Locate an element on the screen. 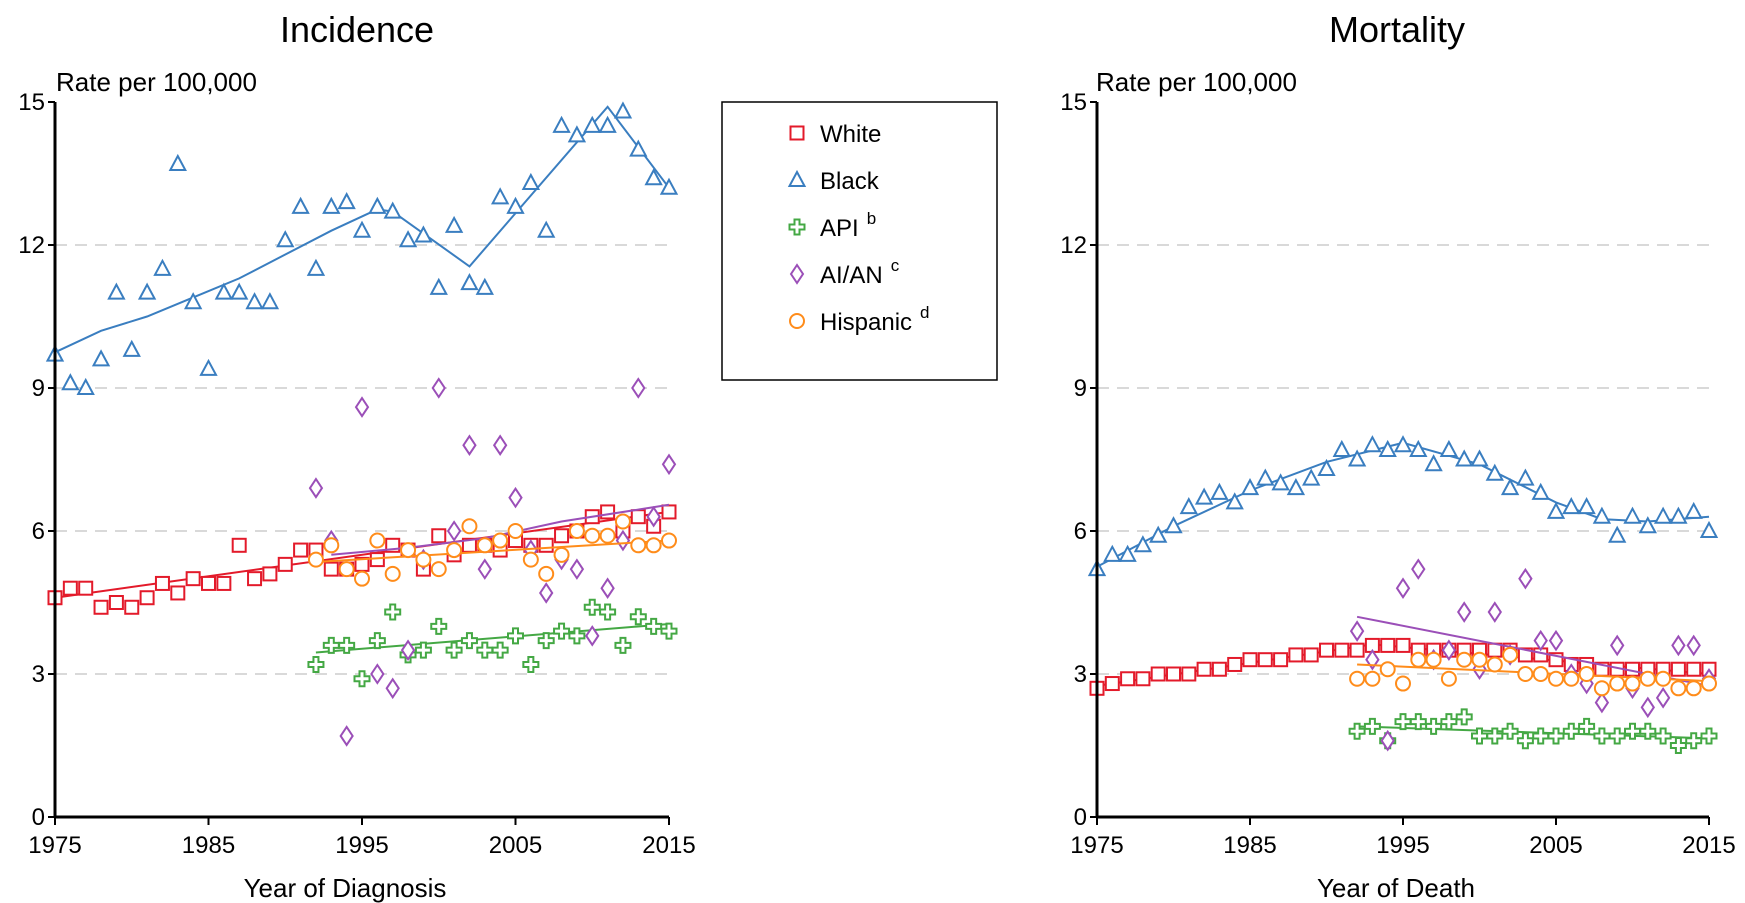 The height and width of the screenshot is (903, 1745). incidence-series-white is located at coordinates (362, 559).